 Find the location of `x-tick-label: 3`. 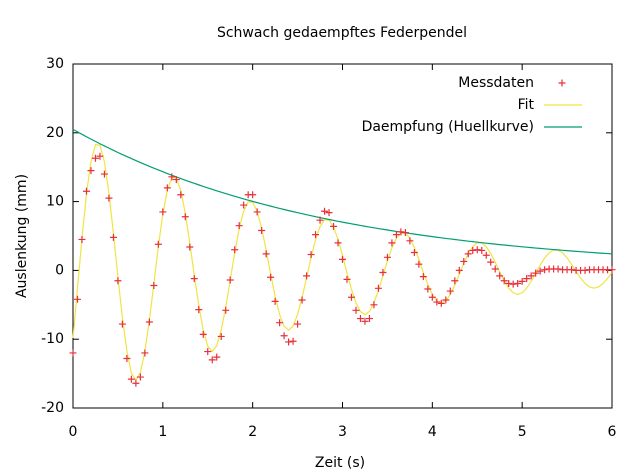

x-tick-label: 3 is located at coordinates (342, 432).